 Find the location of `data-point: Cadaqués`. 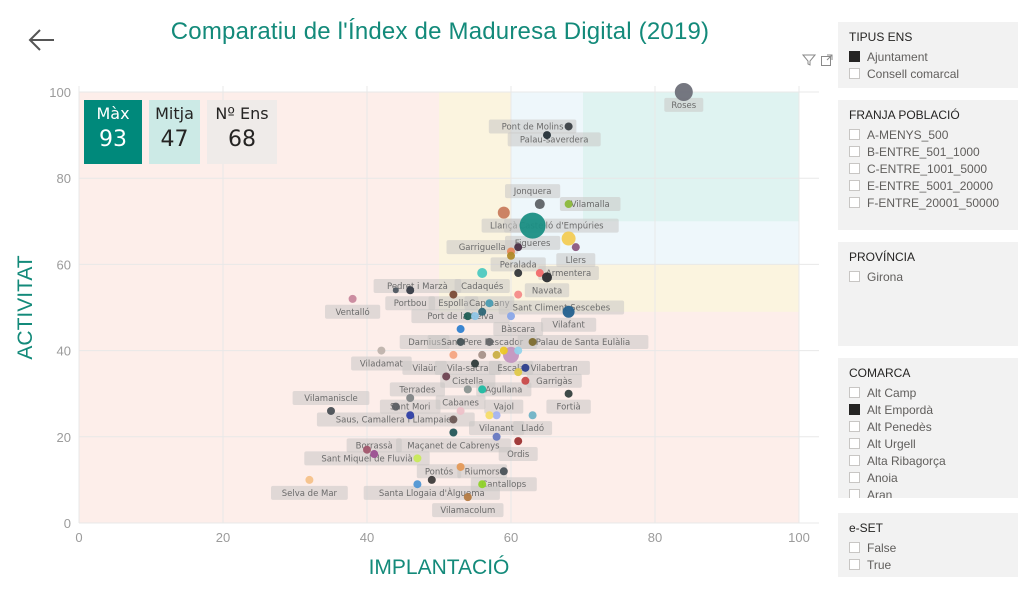

data-point: Cadaqués is located at coordinates (482, 273).